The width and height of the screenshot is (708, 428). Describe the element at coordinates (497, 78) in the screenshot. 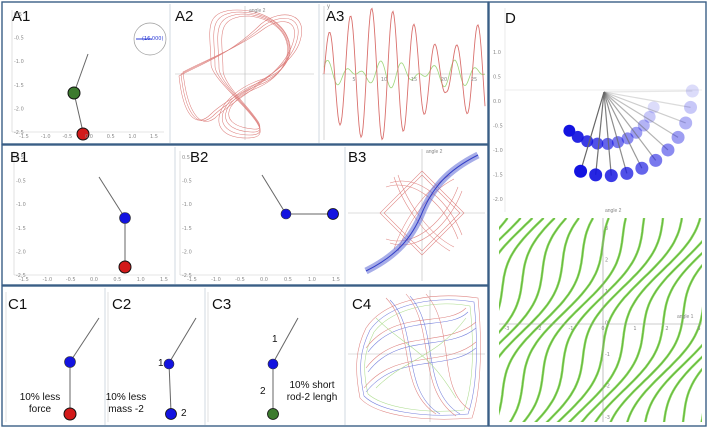

I see `y-tick-label: 0.5` at that location.